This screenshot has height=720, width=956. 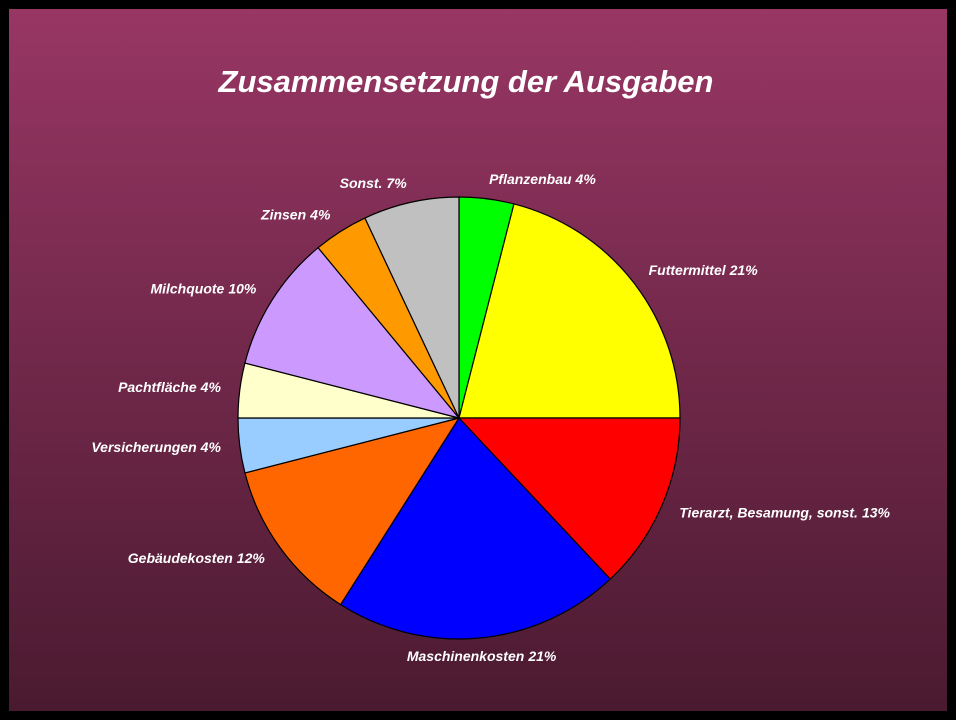 I want to click on slice-label-name: Gebäudekosten, so click(x=180, y=558).